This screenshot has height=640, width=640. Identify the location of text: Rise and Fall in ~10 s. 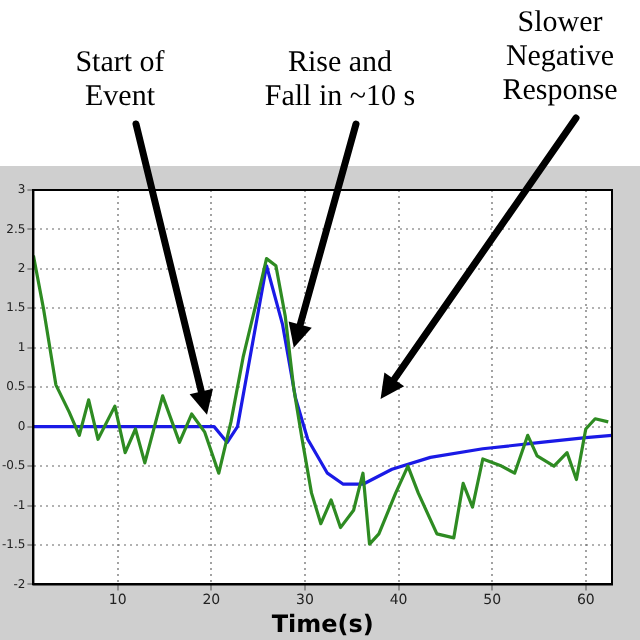
(340, 79).